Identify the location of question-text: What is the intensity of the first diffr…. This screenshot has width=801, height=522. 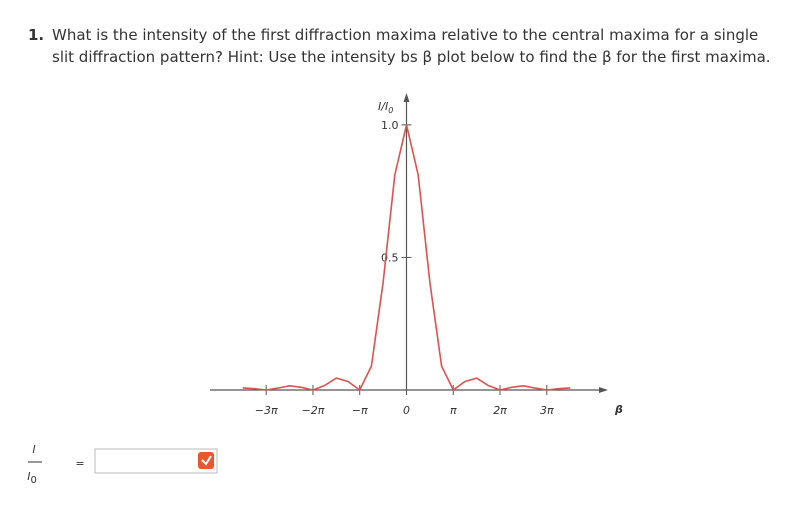
(411, 46).